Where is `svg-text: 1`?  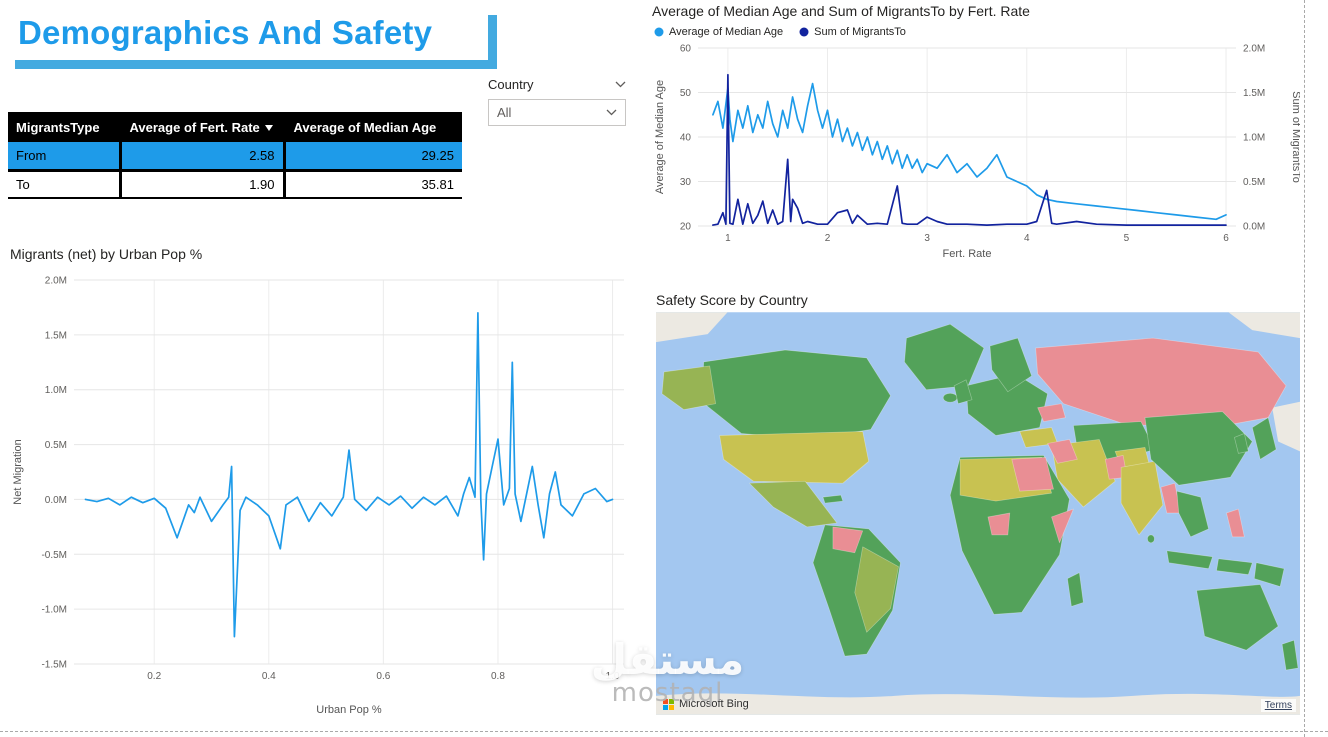
svg-text: 1 is located at coordinates (728, 238).